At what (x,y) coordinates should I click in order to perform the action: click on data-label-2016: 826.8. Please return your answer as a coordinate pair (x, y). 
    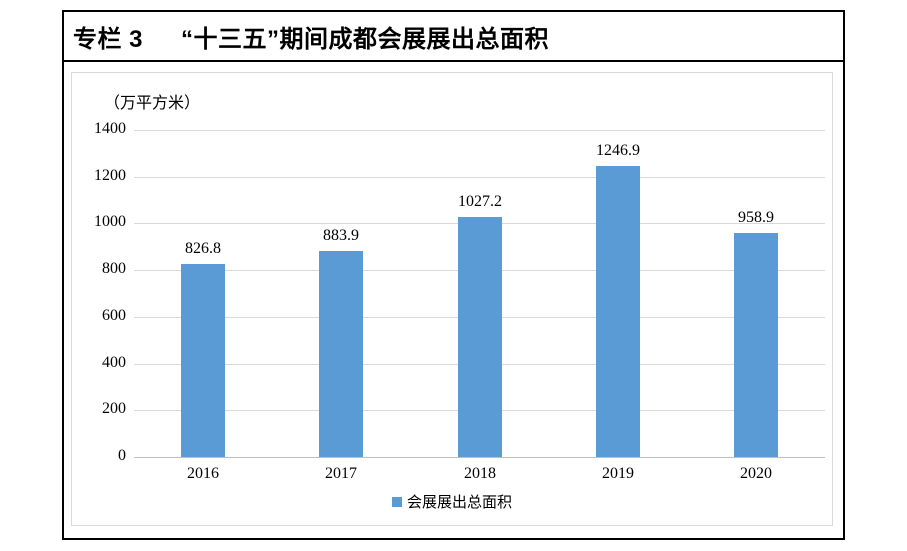
    Looking at the image, I should click on (203, 248).